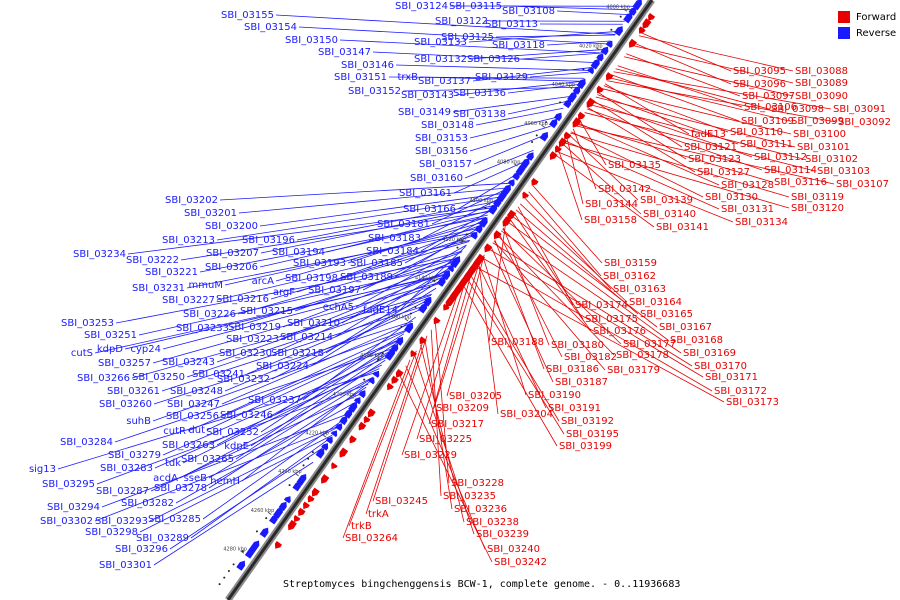  Describe the element at coordinates (819, 134) in the screenshot. I see `forward-gene-label: SBI_03100` at that location.